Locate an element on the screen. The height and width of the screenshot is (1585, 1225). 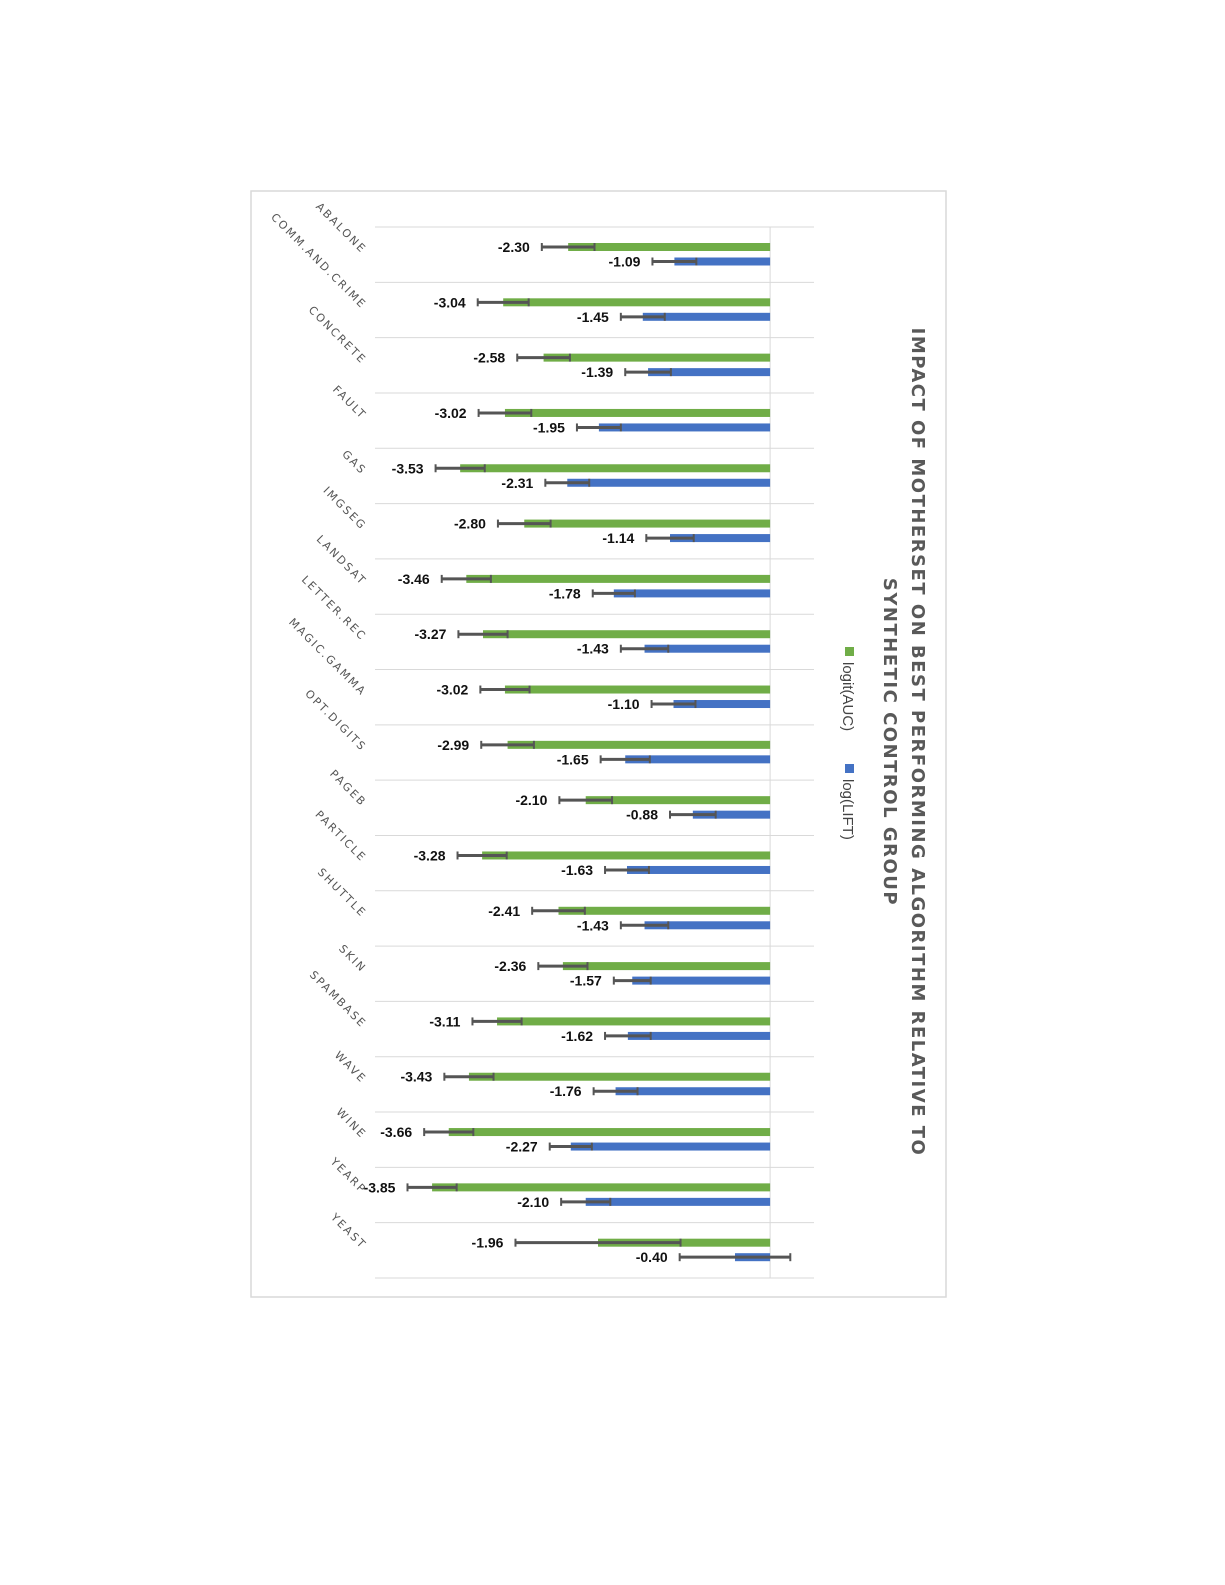
data-label: -1.65 is located at coordinates (573, 759).